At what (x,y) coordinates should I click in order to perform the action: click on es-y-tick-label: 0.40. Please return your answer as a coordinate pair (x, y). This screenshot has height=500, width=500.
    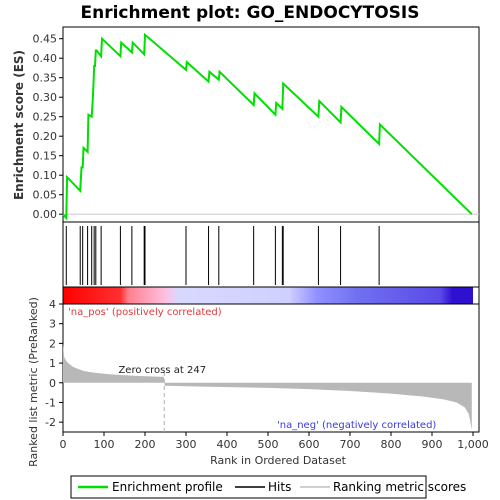
    Looking at the image, I should click on (45, 58).